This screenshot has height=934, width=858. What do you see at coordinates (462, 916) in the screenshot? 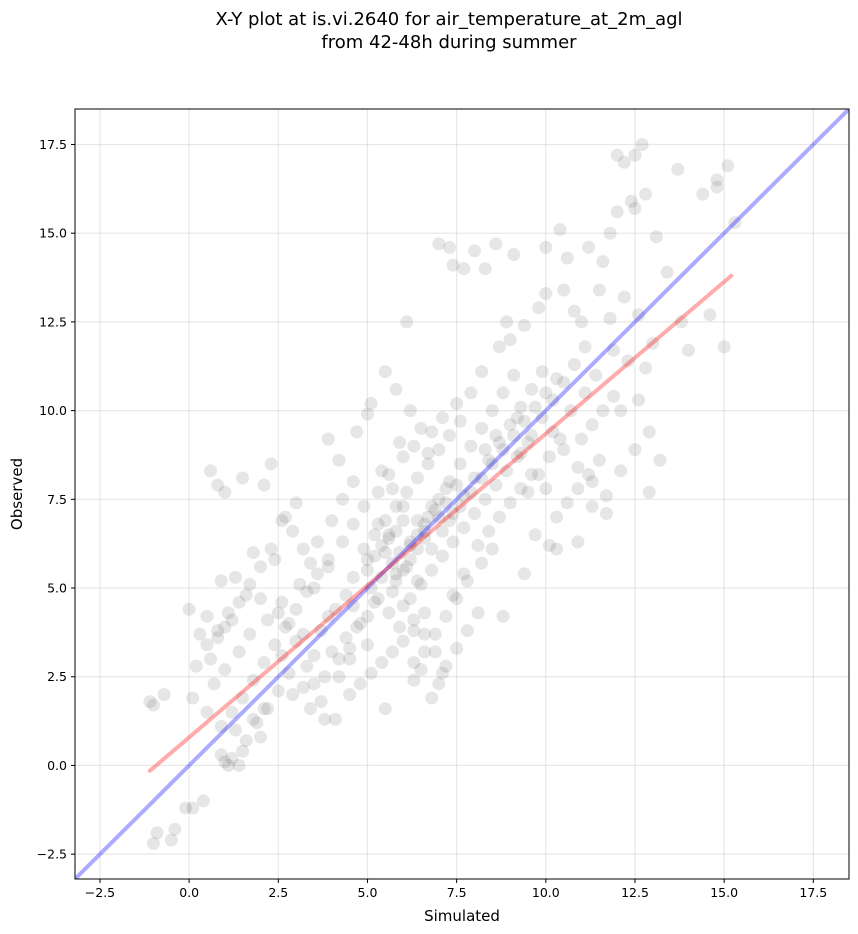
I see `x-axis-label: Simulated` at bounding box center [462, 916].